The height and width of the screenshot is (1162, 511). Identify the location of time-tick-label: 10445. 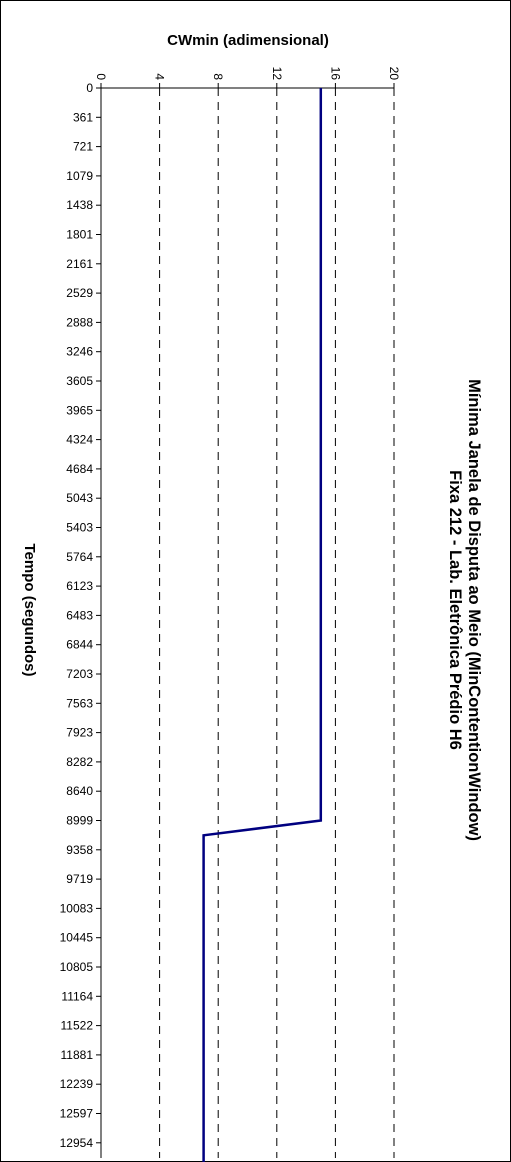
(77, 938).